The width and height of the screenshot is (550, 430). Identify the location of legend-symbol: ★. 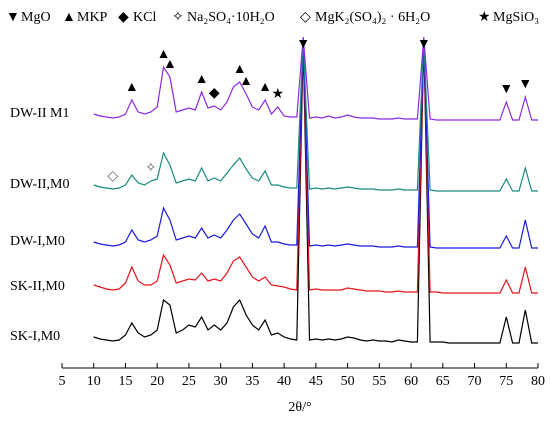
(484, 17).